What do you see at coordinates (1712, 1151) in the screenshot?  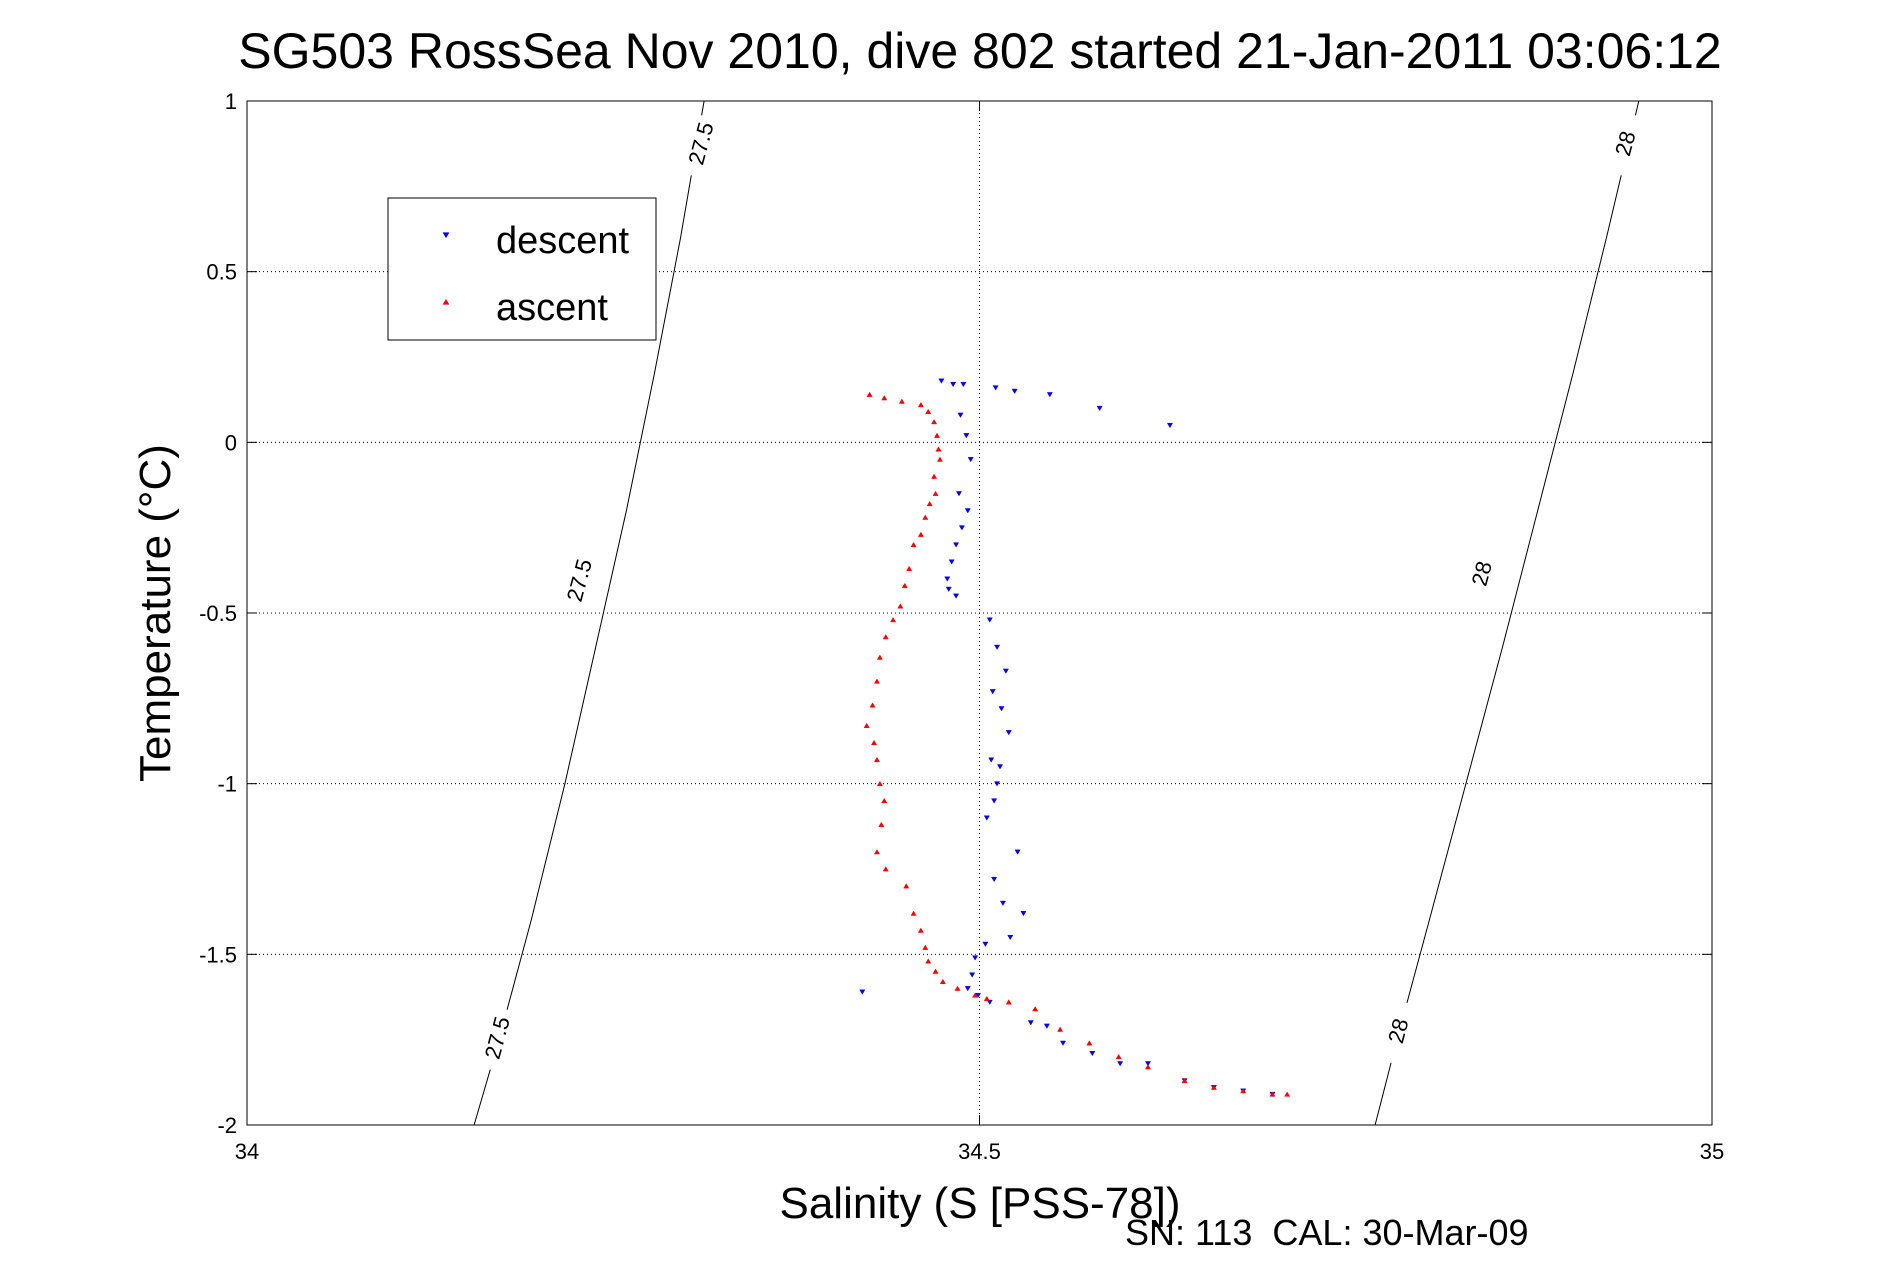 I see `x-tick-label: 35` at bounding box center [1712, 1151].